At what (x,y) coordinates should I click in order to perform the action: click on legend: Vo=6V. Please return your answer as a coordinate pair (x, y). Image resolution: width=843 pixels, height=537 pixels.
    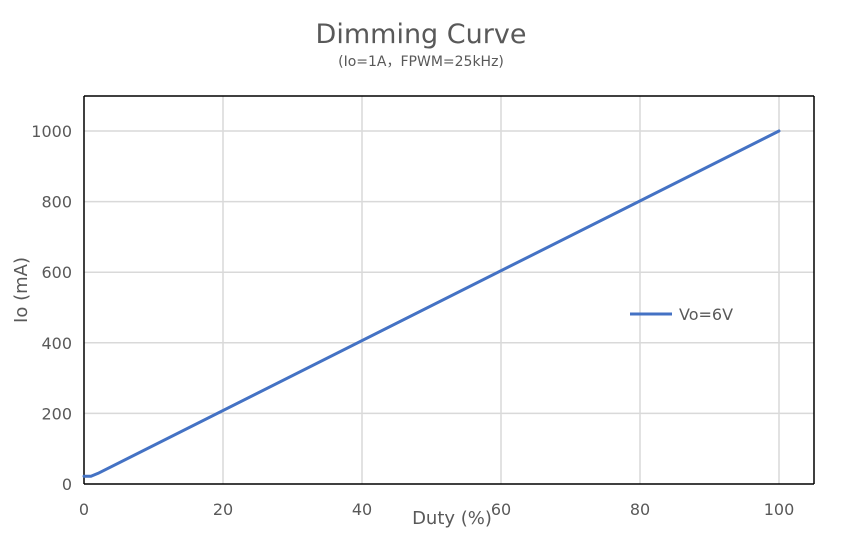
    Looking at the image, I should click on (681, 314).